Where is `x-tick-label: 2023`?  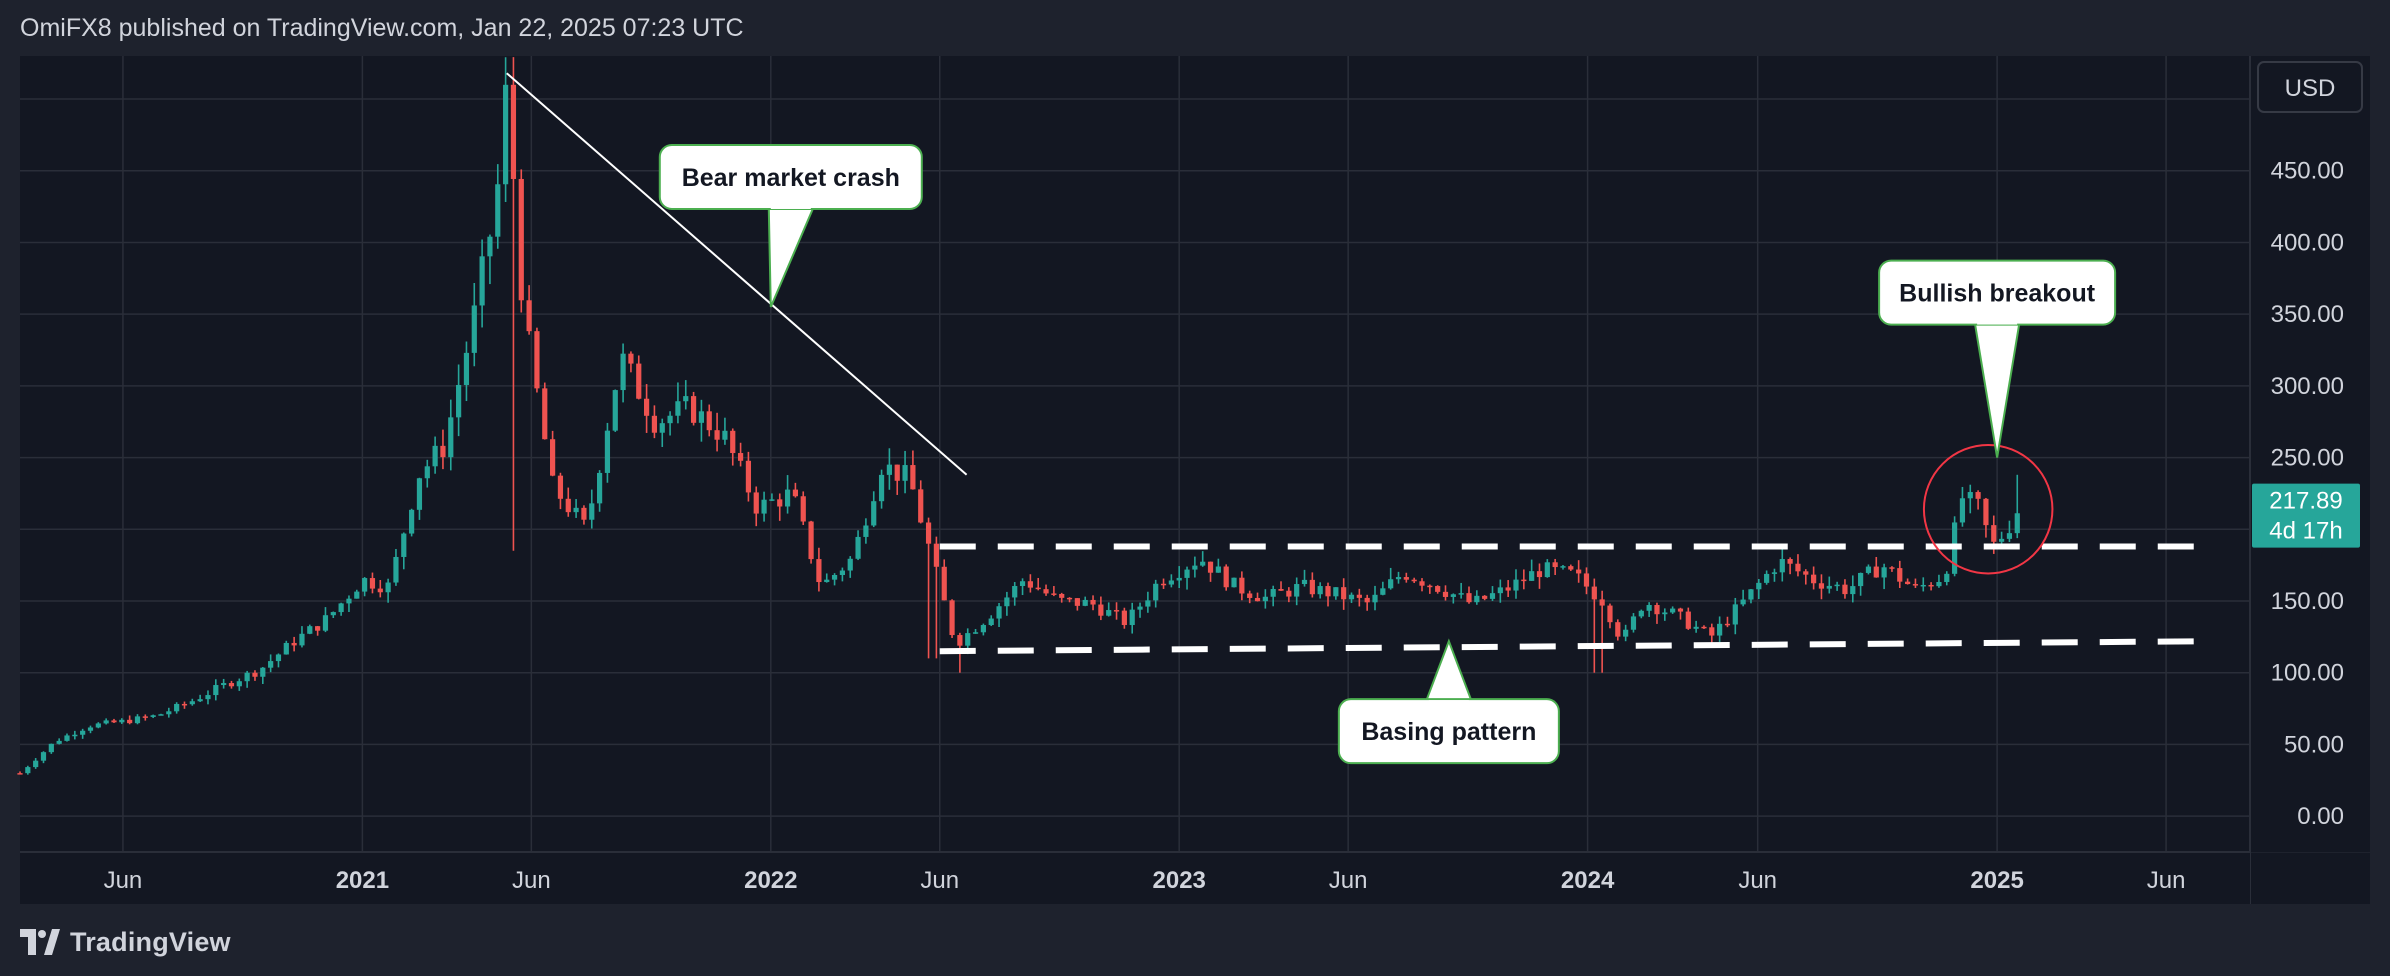
x-tick-label: 2023 is located at coordinates (1179, 880).